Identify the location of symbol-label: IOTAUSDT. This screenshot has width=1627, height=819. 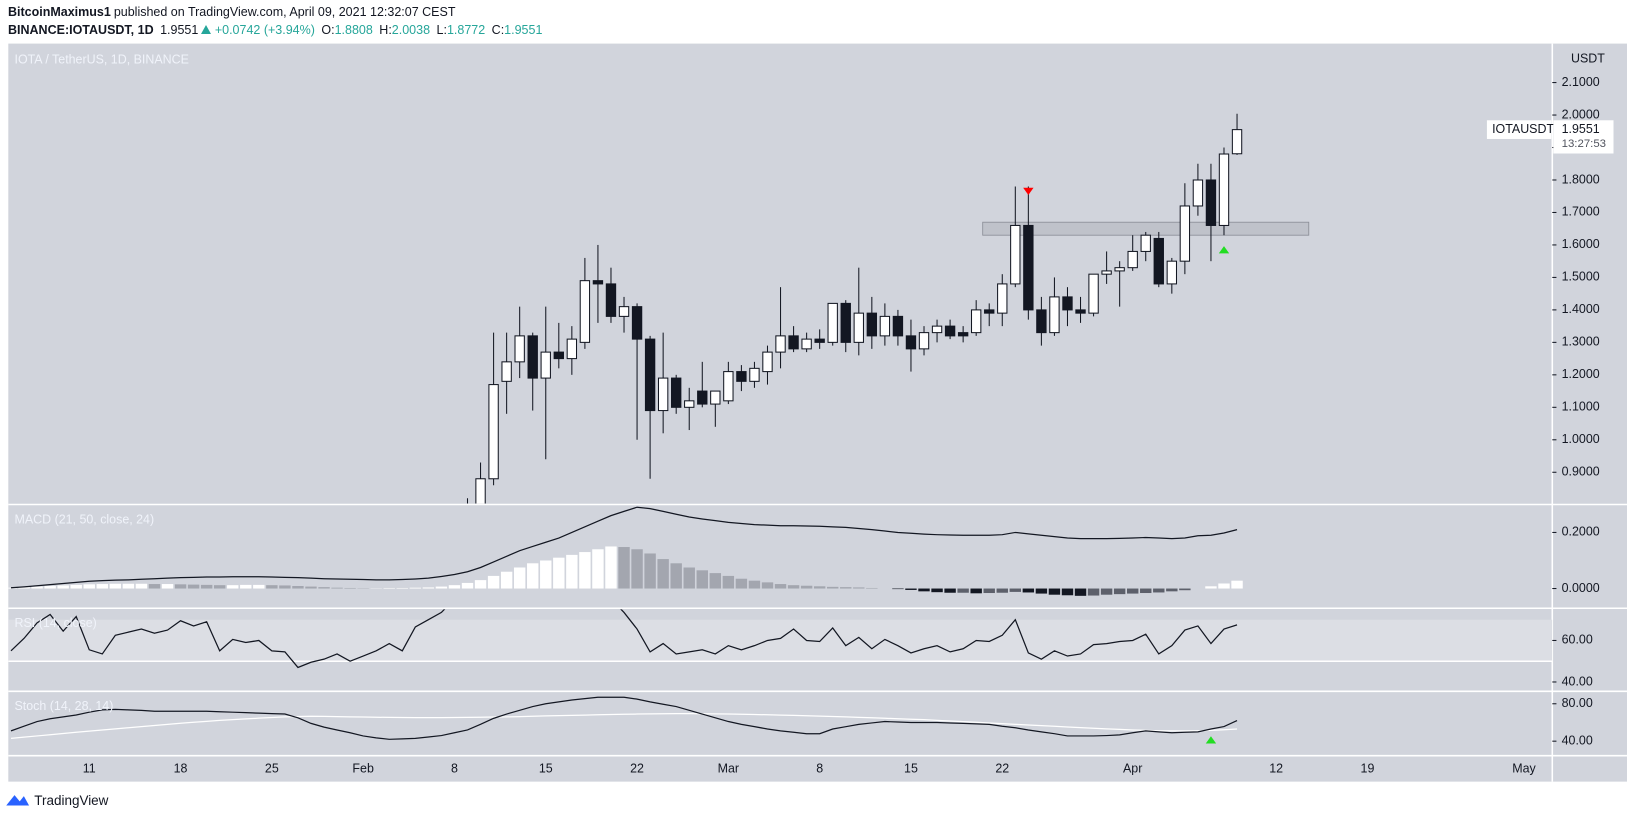
(1523, 129).